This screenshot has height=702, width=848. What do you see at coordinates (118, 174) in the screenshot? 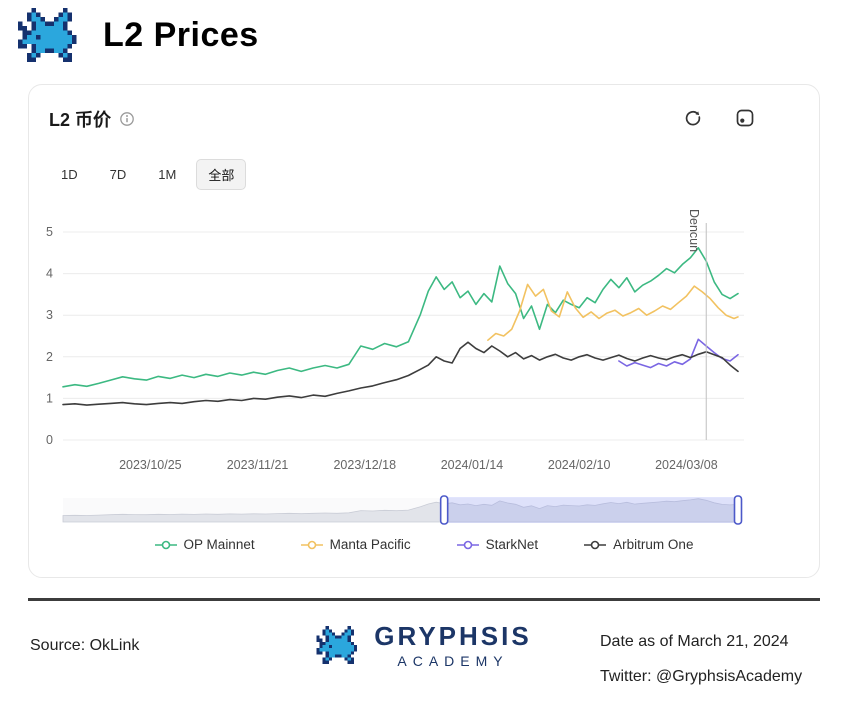
I see `range-button-7d: 7D` at bounding box center [118, 174].